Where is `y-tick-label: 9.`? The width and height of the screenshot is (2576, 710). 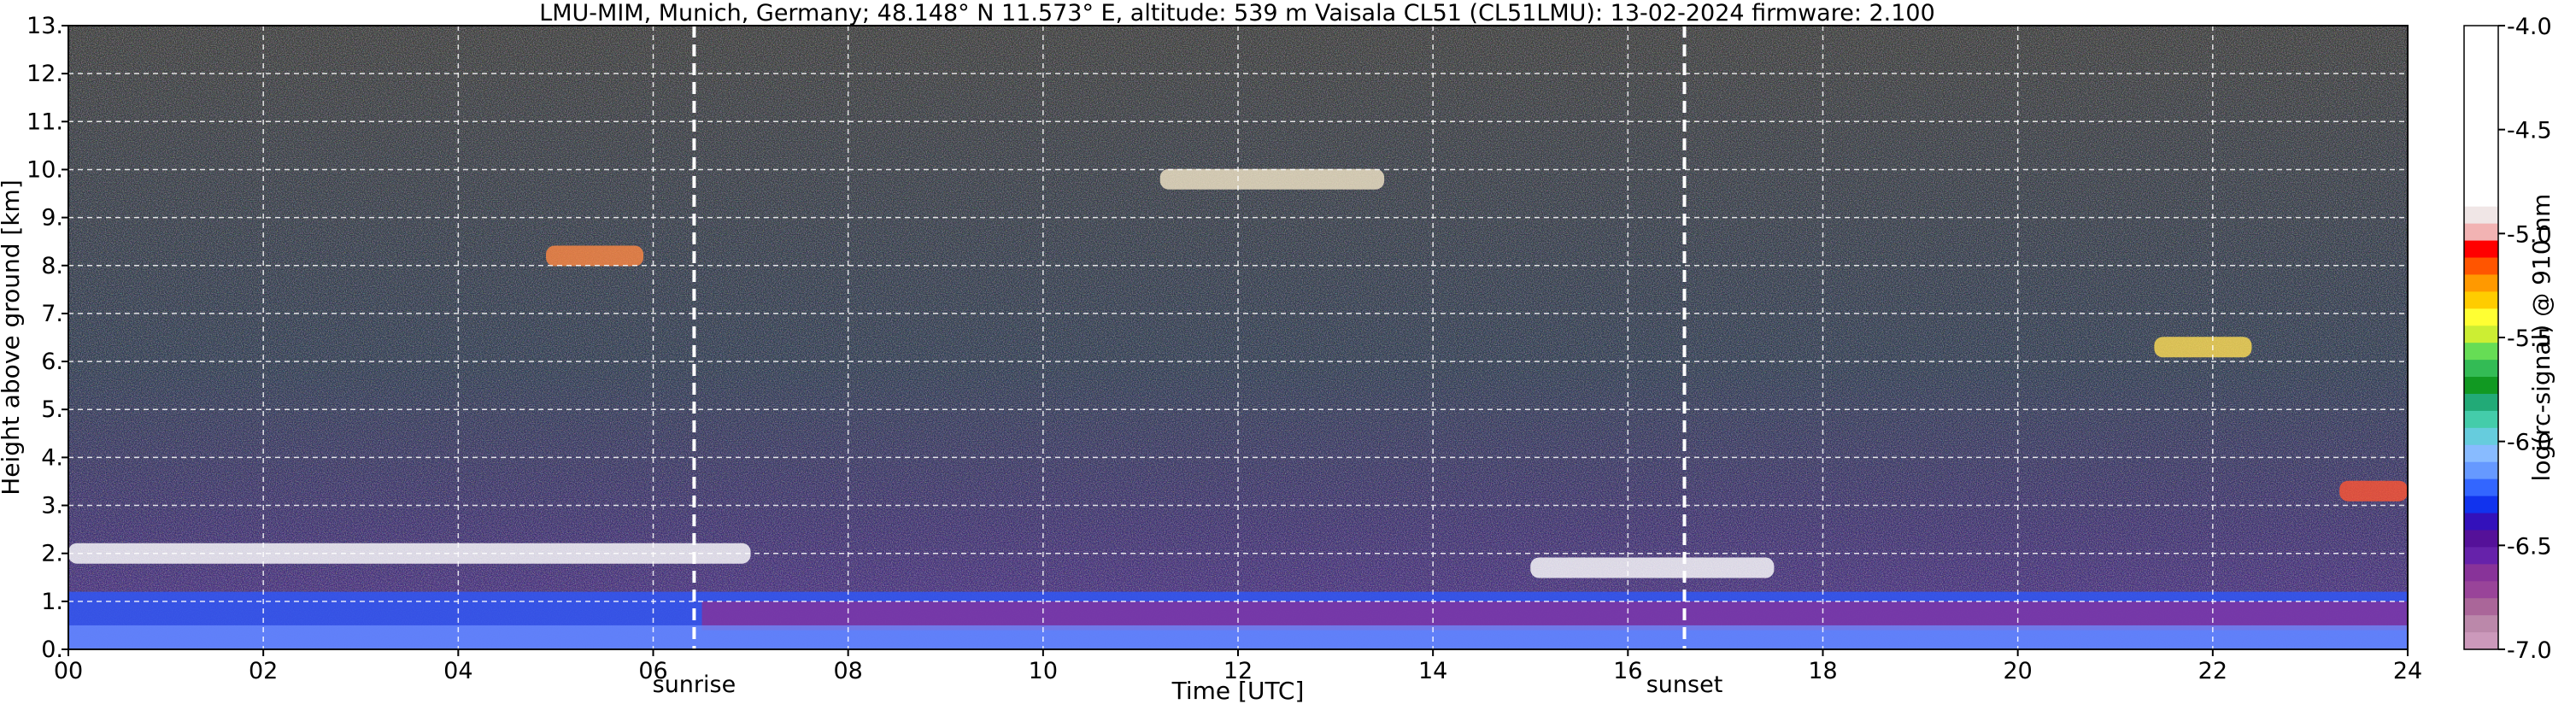
y-tick-label: 9. is located at coordinates (52, 218).